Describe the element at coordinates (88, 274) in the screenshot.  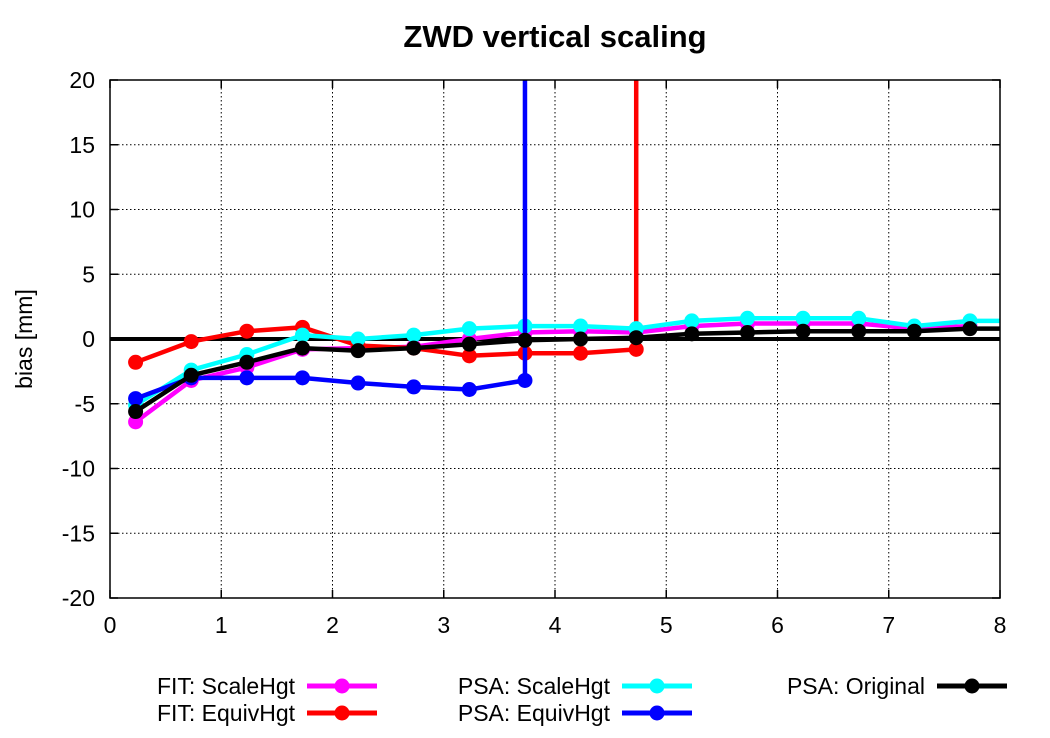
I see `y-tick-label: 5` at that location.